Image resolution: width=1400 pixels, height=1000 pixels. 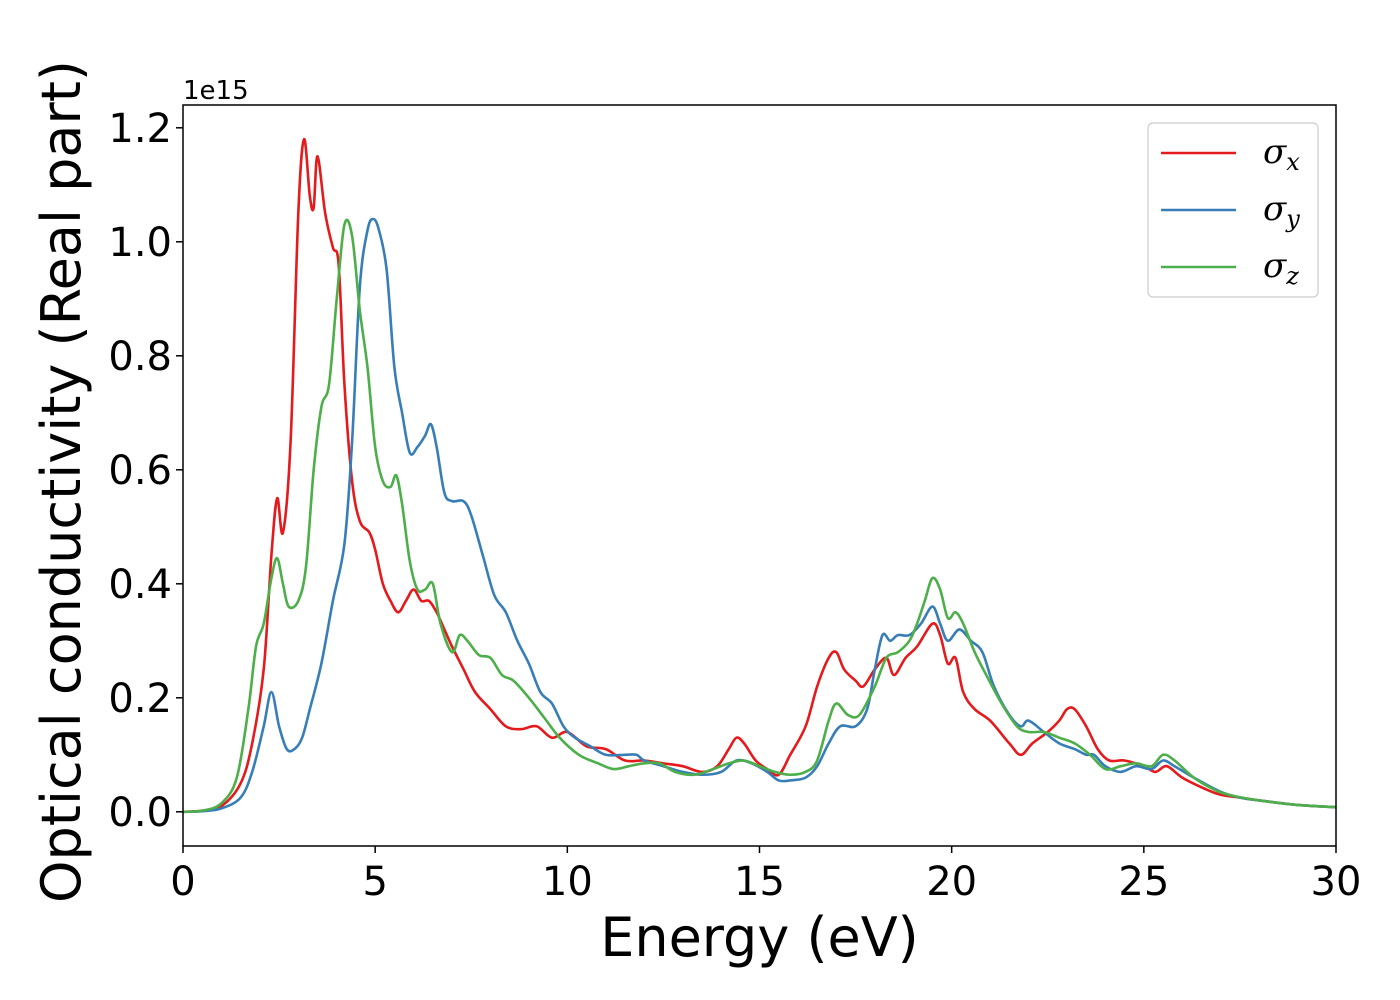 I want to click on legend-label-x: σx, so click(x=1281, y=154).